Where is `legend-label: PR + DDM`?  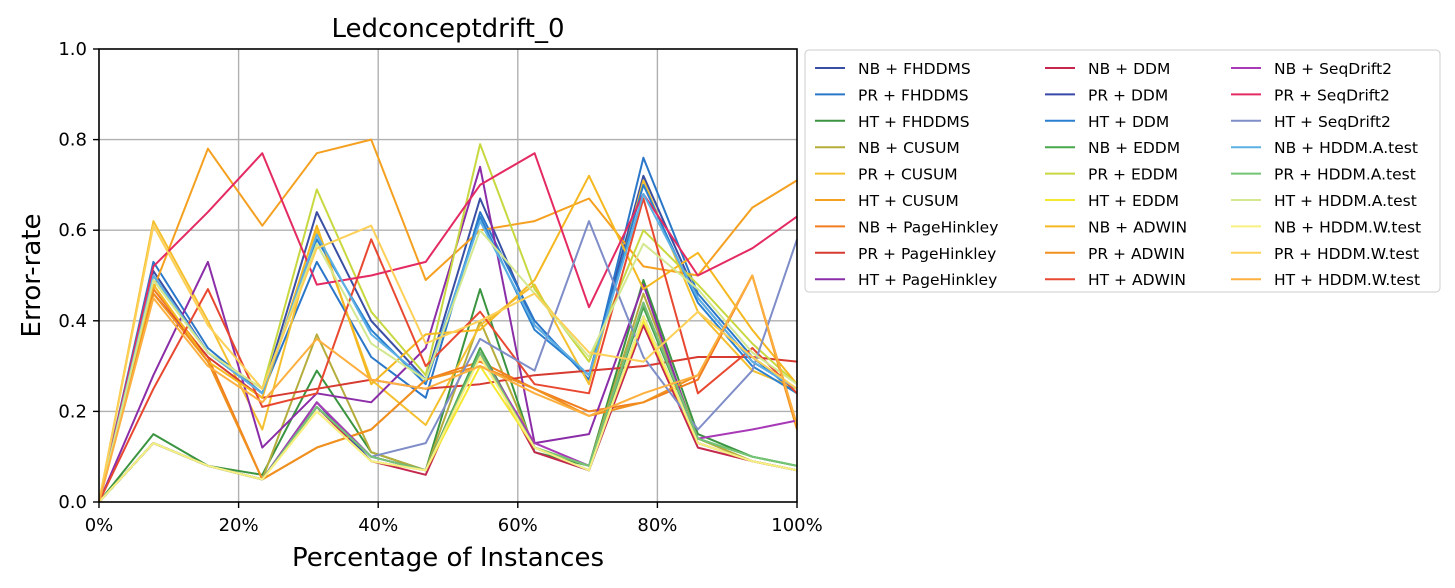 legend-label: PR + DDM is located at coordinates (1128, 95).